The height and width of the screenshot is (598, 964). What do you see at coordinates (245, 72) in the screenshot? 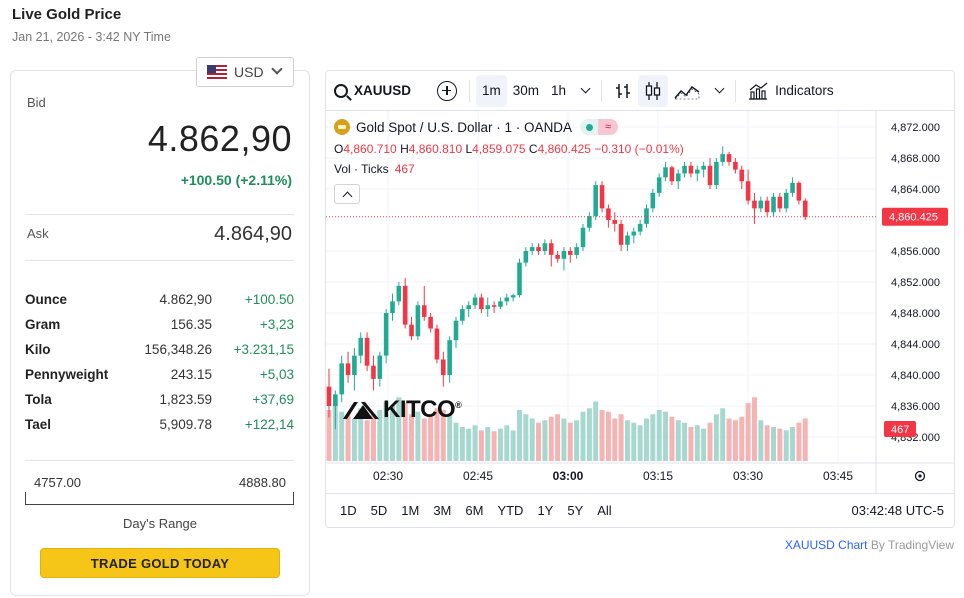
I see `currency-select: USD` at bounding box center [245, 72].